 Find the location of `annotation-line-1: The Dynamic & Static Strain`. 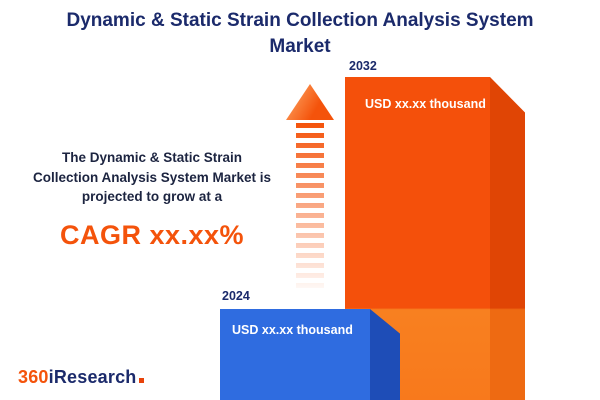

annotation-line-1: The Dynamic & Static Strain is located at coordinates (152, 157).